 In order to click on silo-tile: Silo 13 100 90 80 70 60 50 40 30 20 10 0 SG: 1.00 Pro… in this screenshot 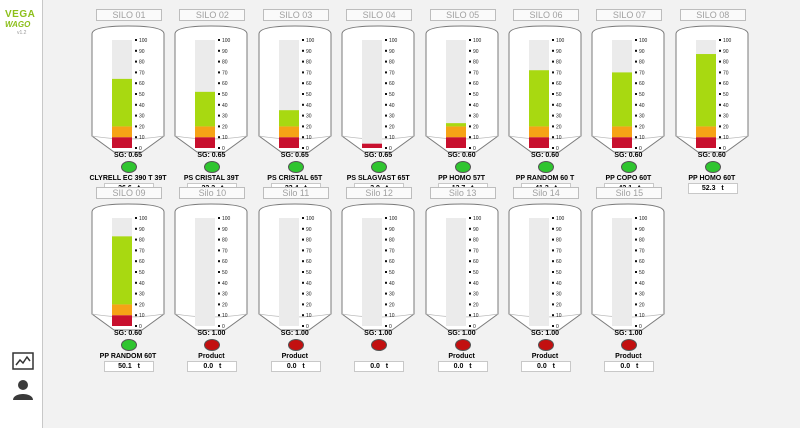, I will do `click(462, 275)`.